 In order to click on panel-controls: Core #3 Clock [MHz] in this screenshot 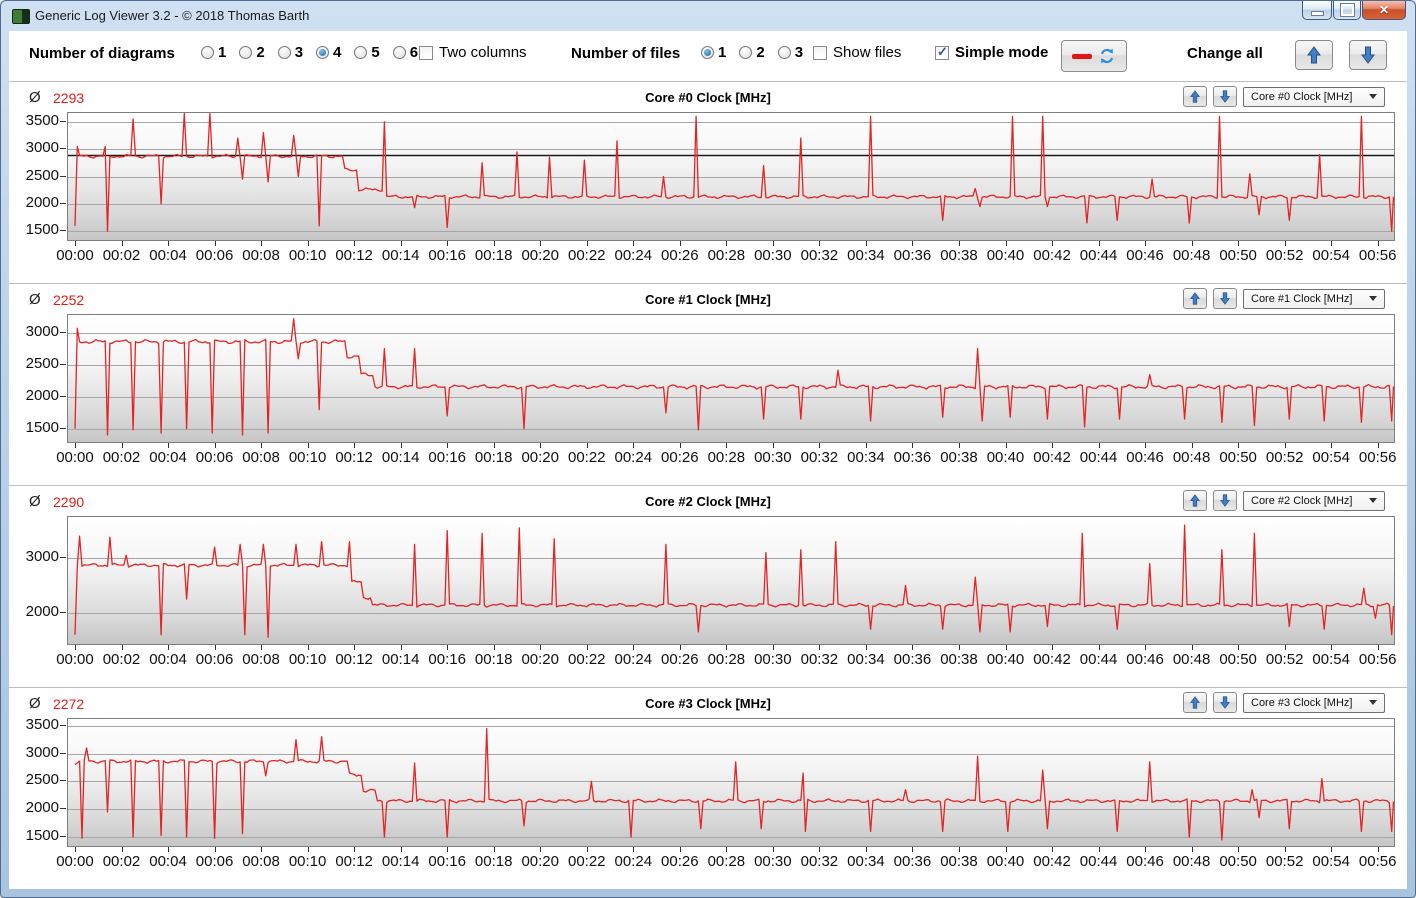, I will do `click(1284, 702)`.